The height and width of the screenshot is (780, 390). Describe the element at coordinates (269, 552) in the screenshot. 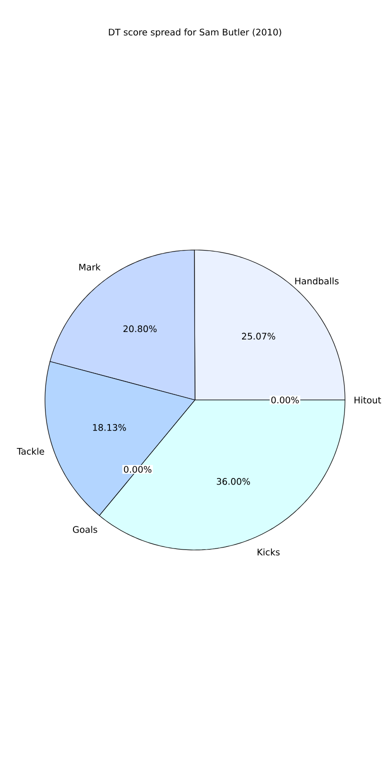

I see `slice-label: Kicks` at that location.